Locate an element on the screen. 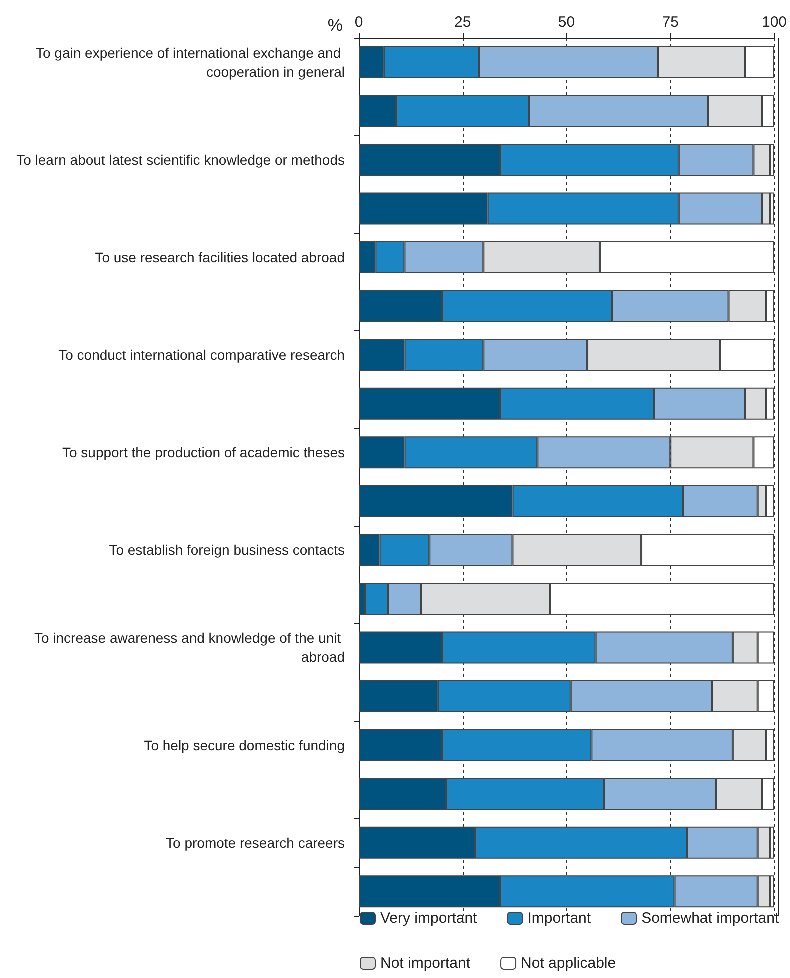 The width and height of the screenshot is (790, 978). x-tick-label: 50 is located at coordinates (567, 22).